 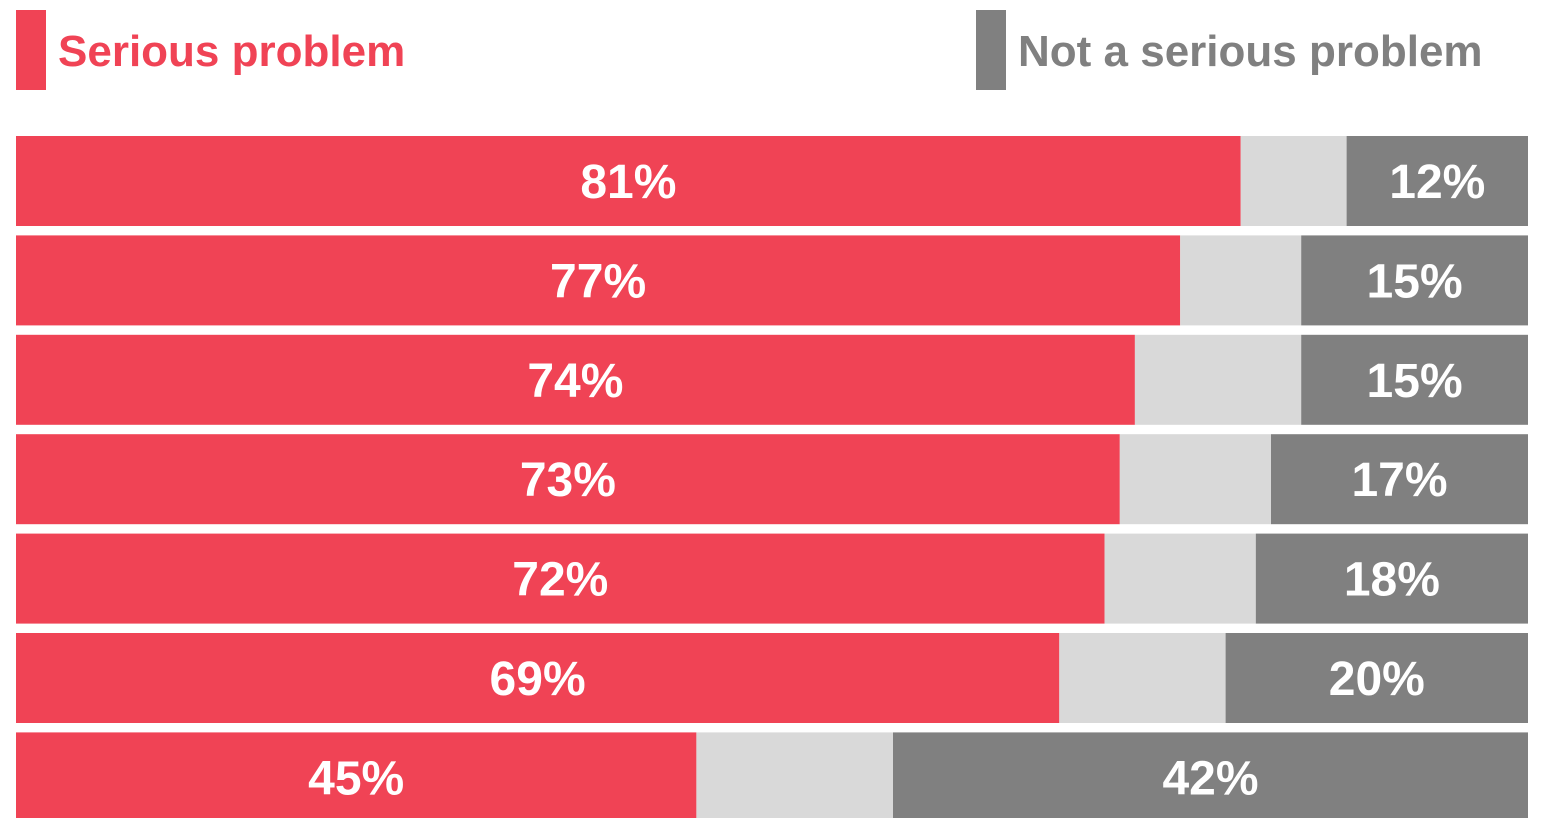 I want to click on data-label-not-serious-1: 12%, so click(x=1437, y=182).